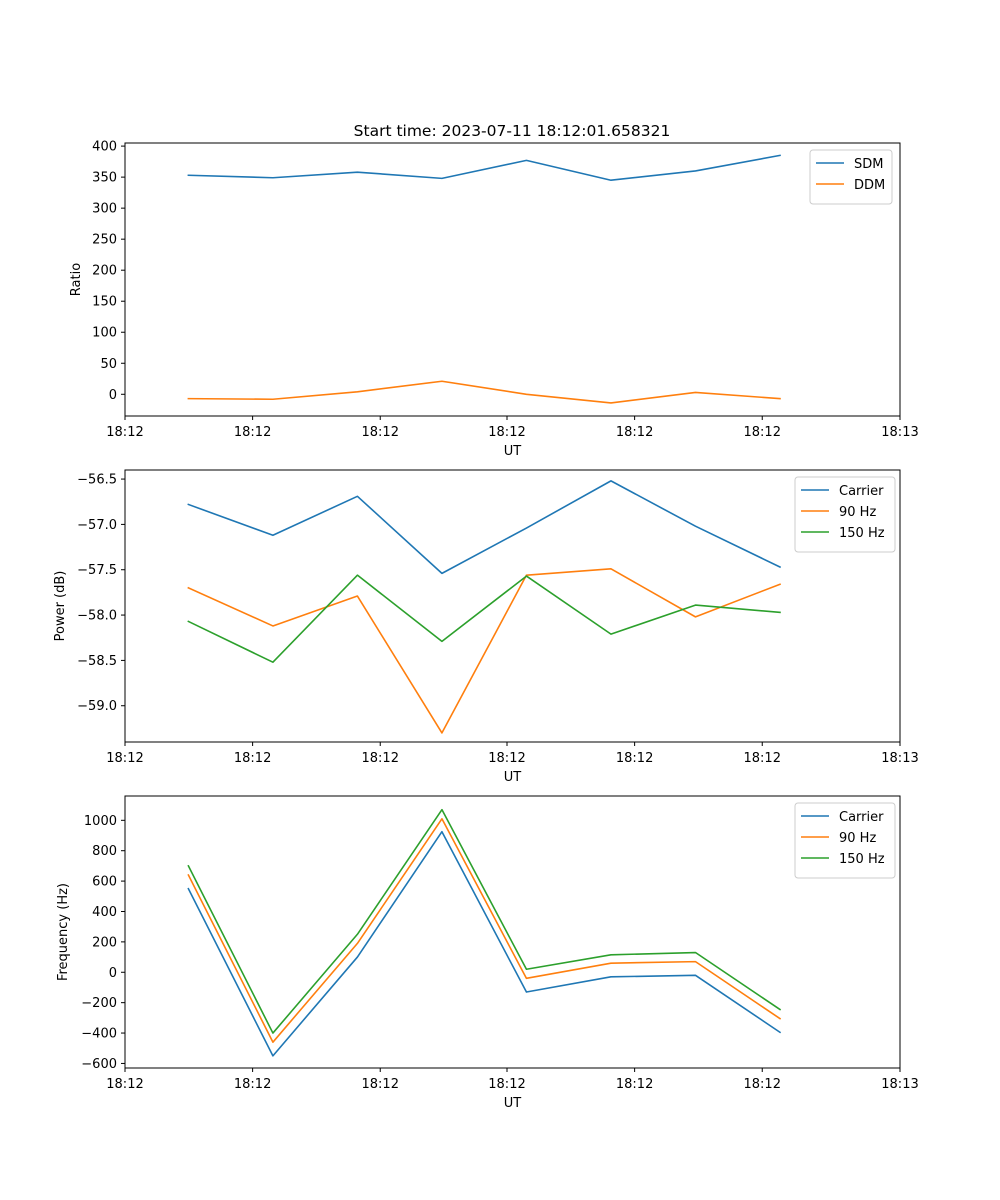 This screenshot has width=1000, height=1200. Describe the element at coordinates (104, 147) in the screenshot. I see `ratio-y-tick-label: 400` at that location.